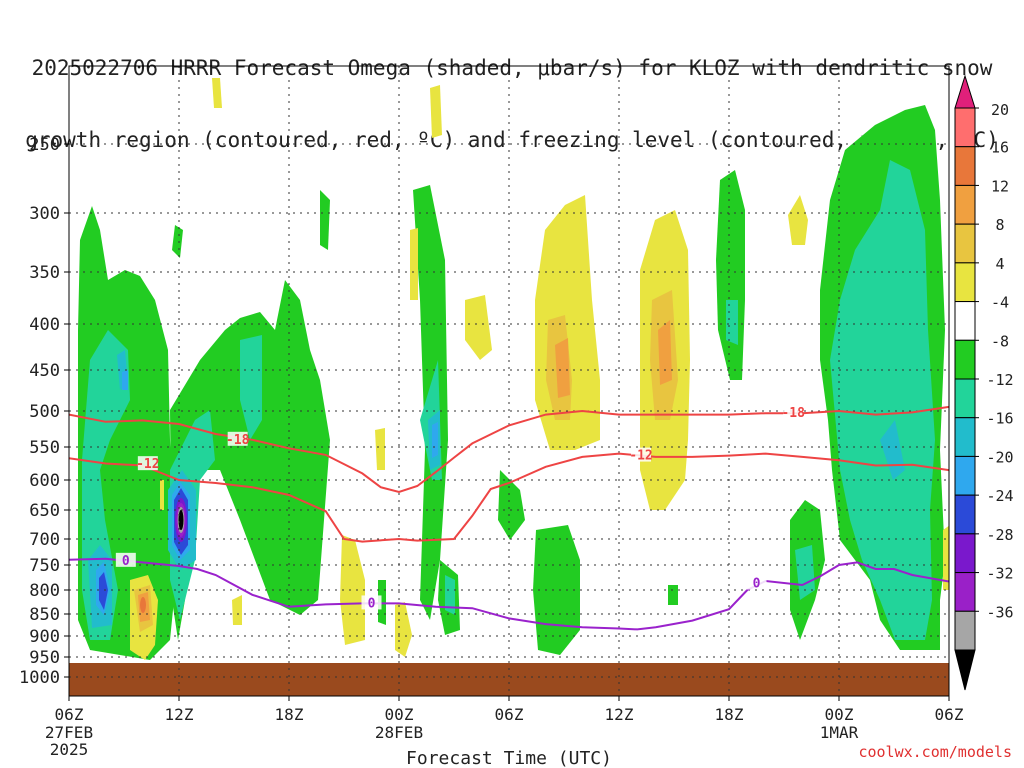 The image size is (1024, 768). Describe the element at coordinates (44, 511) in the screenshot. I see `y-tick-label: 650` at that location.